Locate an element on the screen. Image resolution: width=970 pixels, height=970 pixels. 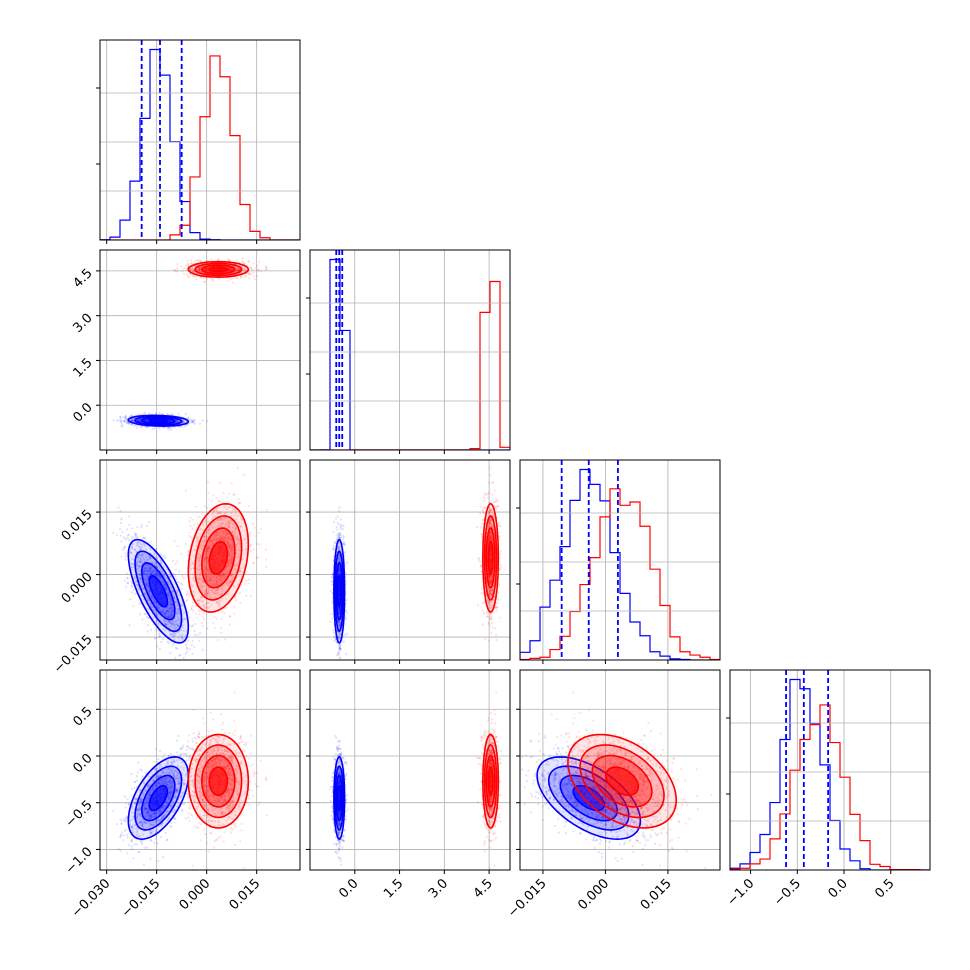
panel-hist-3: −1.0 −0.5 0.0 0.5 is located at coordinates (827, 789).